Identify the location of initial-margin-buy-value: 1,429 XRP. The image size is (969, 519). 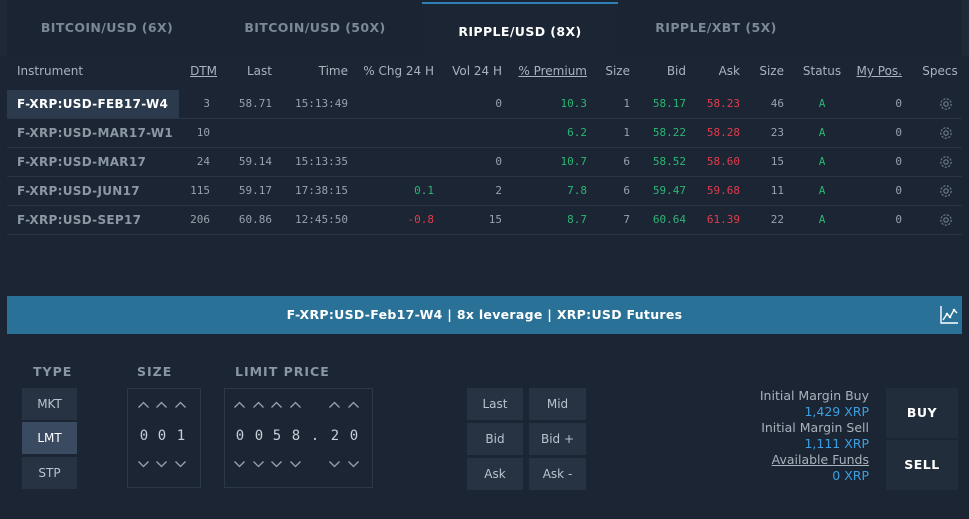
(836, 411).